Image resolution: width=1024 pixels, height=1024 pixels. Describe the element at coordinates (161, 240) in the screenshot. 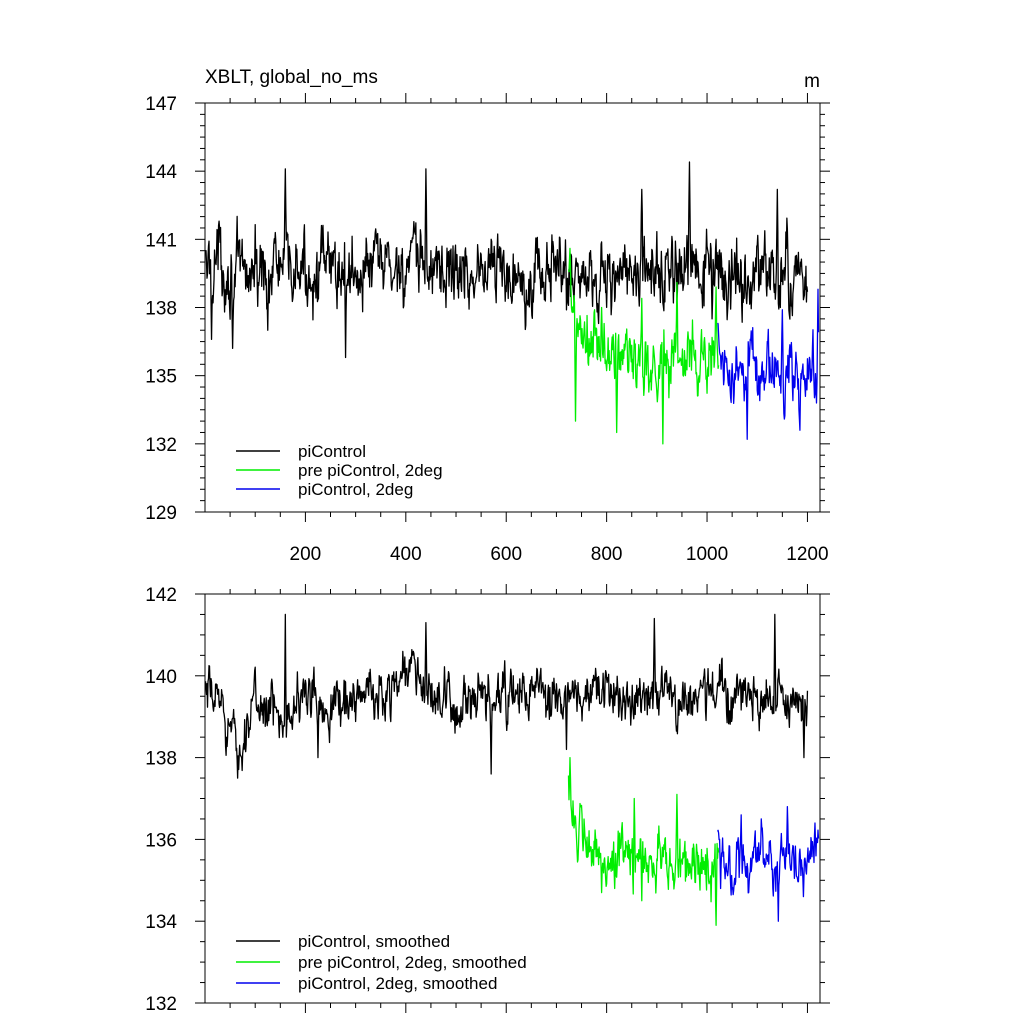

I see `y-tick-label: 141` at that location.